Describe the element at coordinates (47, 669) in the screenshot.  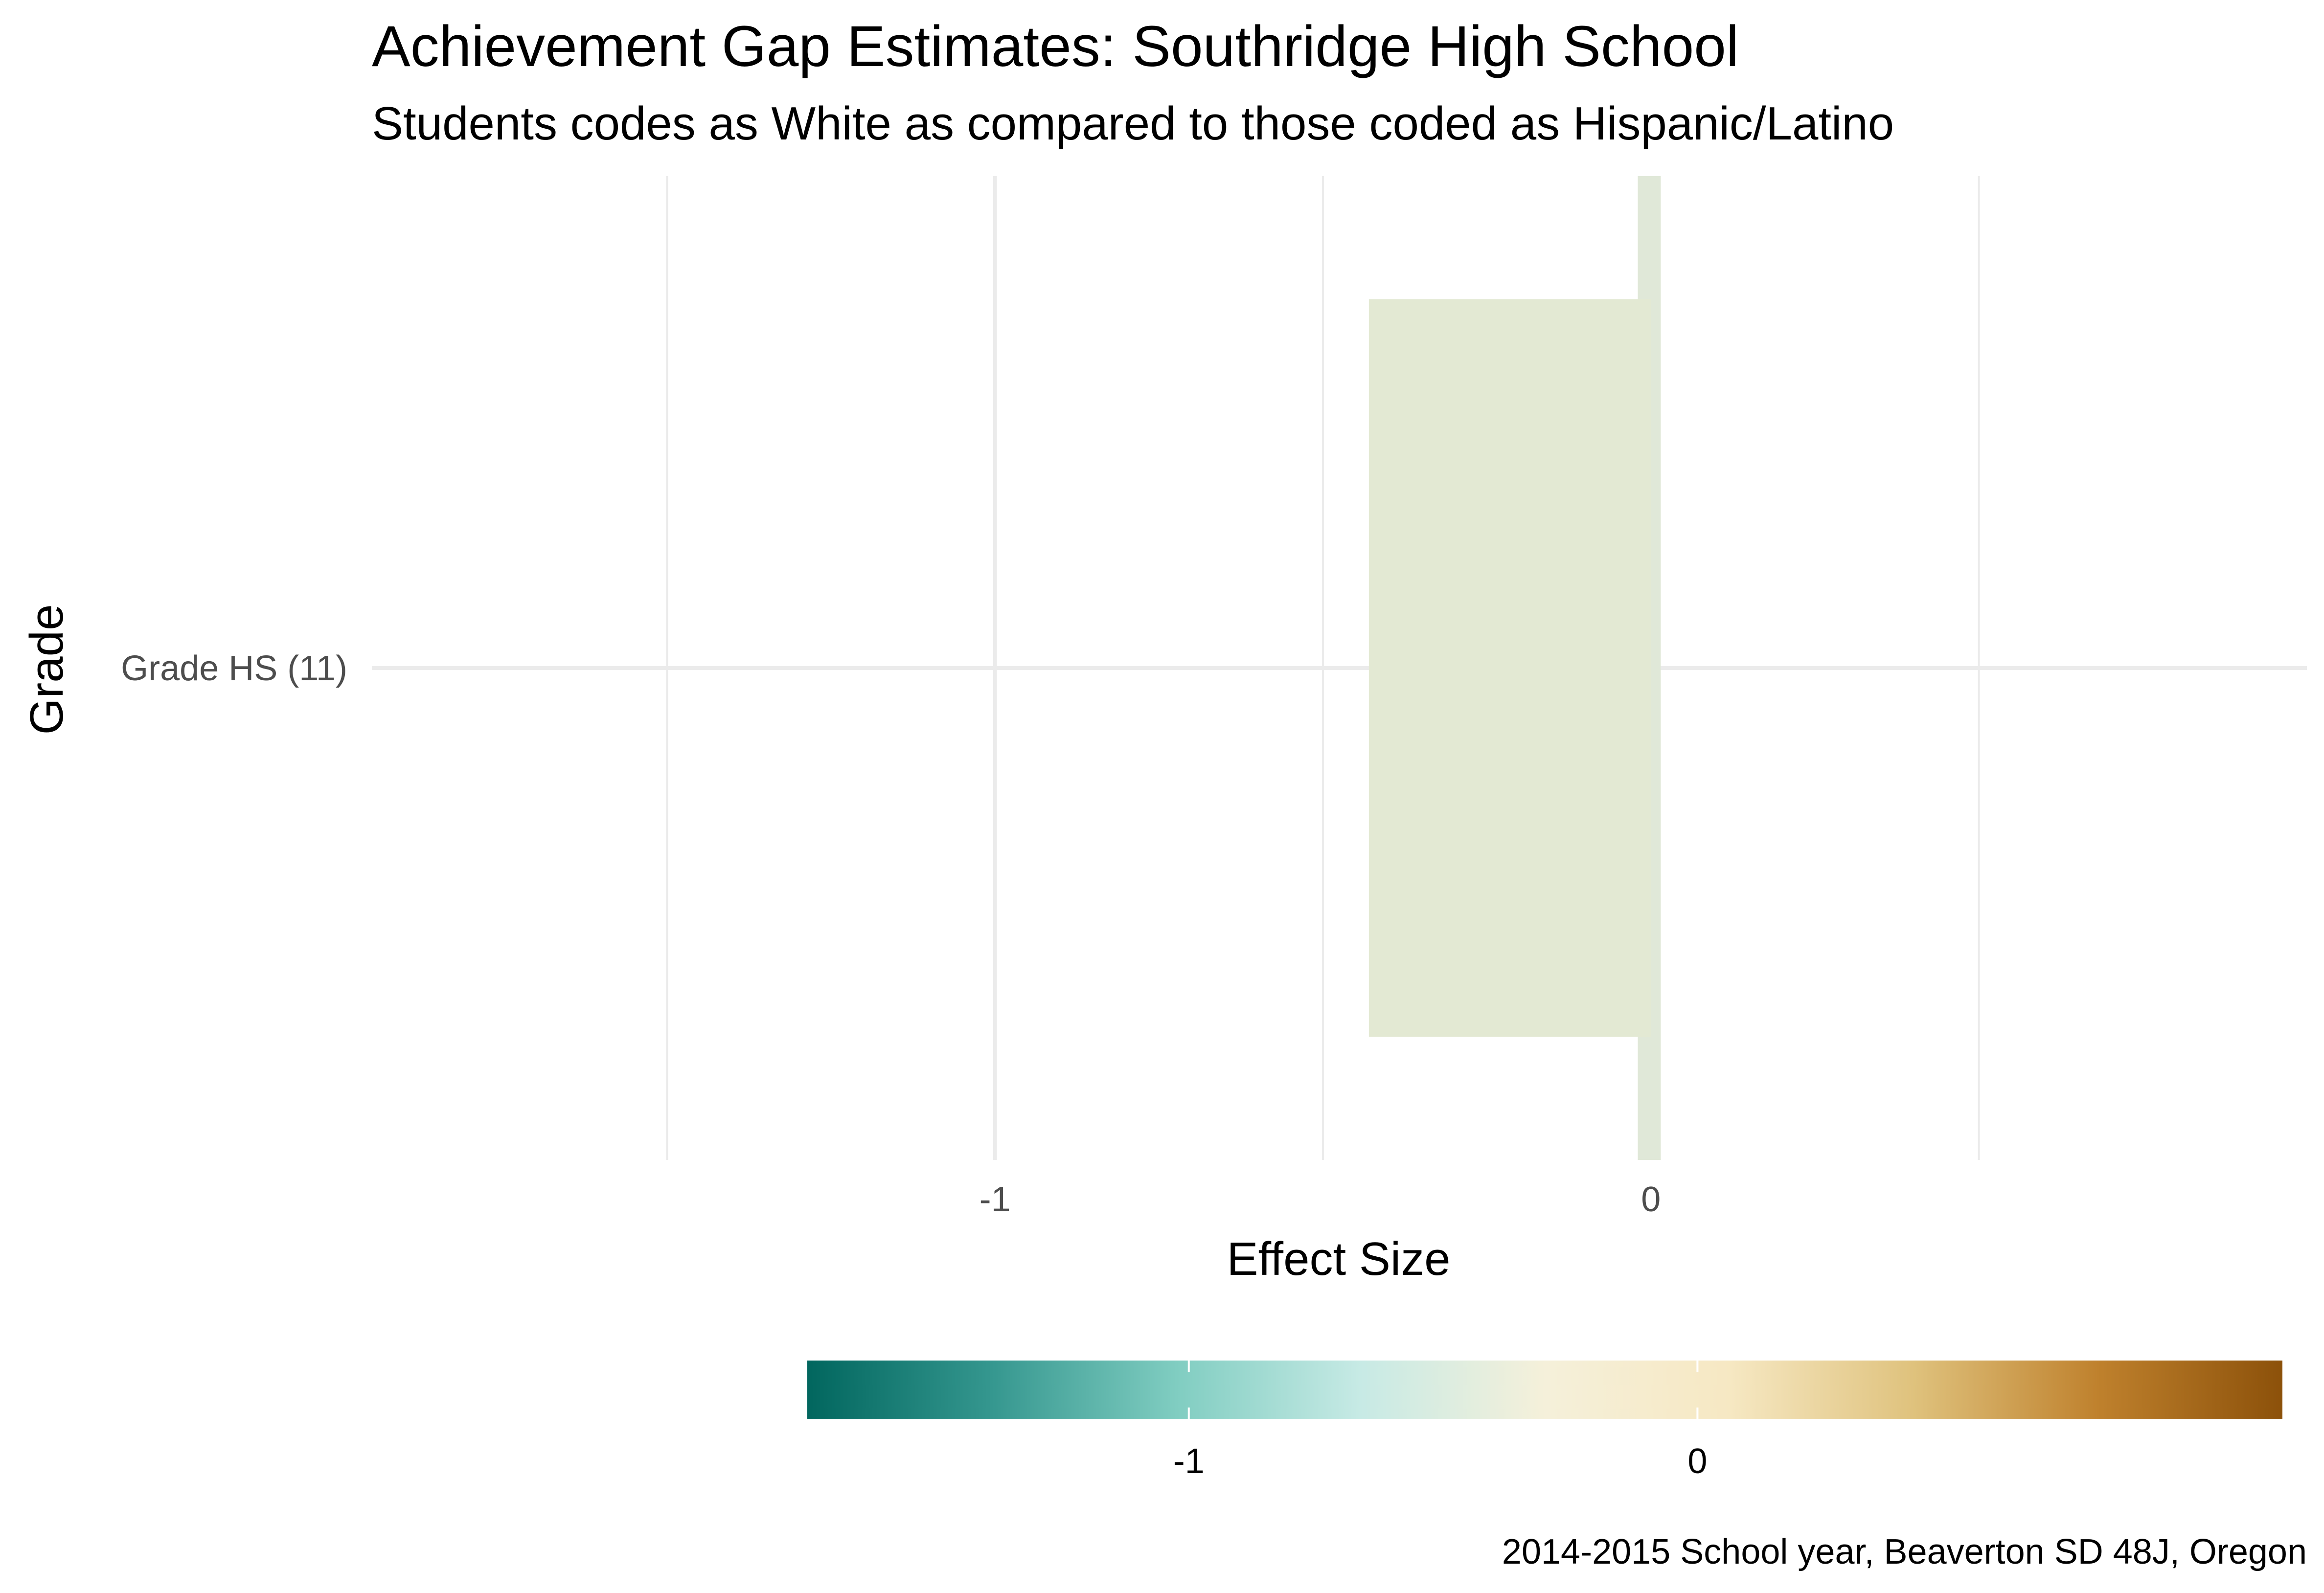
I see `y-axis-title: Grade` at that location.